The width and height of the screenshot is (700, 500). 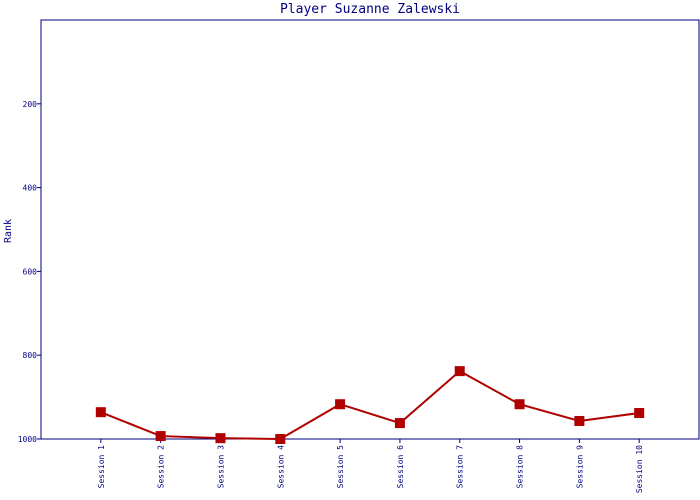 What do you see at coordinates (30, 355) in the screenshot?
I see `y-tick-label: 800` at bounding box center [30, 355].